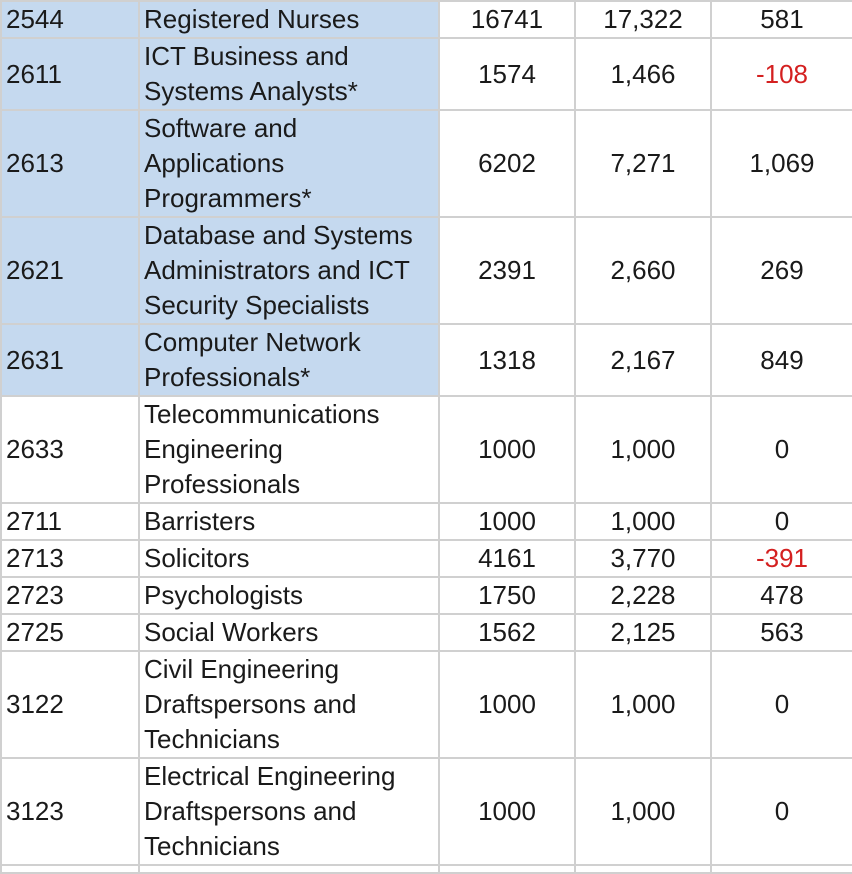 Image resolution: width=852 pixels, height=874 pixels. Describe the element at coordinates (228, 198) in the screenshot. I see `occupation-name-line: Programmers*` at that location.